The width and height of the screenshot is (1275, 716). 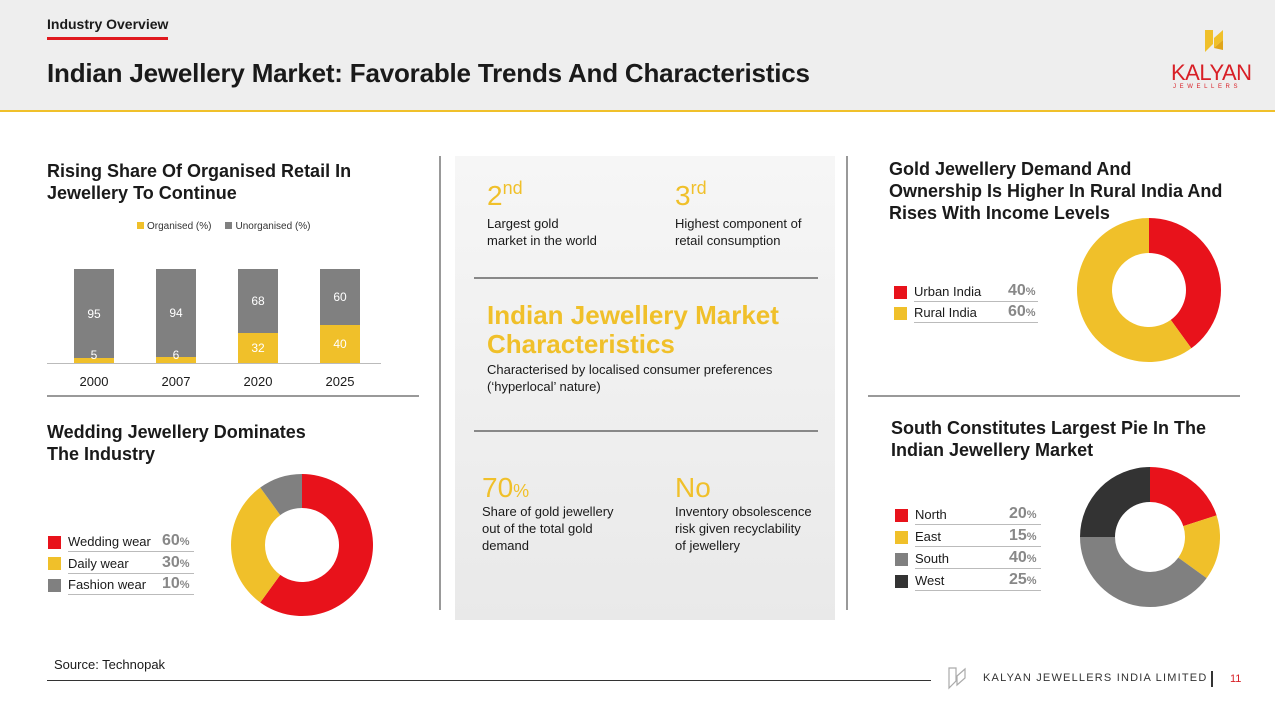 What do you see at coordinates (94, 381) in the screenshot?
I see `bar-year-label-2000: 2000` at bounding box center [94, 381].